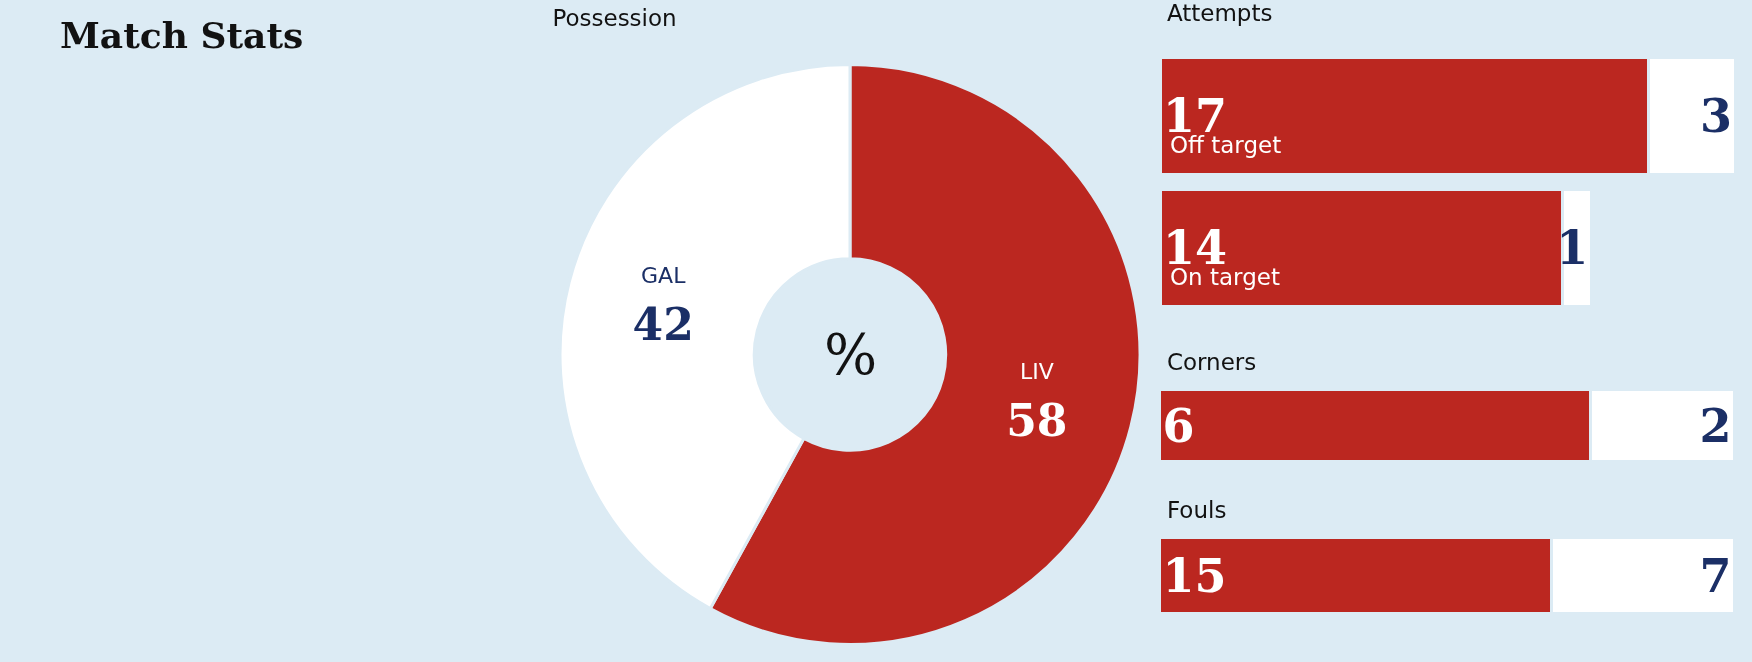 This screenshot has height=662, width=1752. I want to click on data-label: 58, so click(1037, 421).